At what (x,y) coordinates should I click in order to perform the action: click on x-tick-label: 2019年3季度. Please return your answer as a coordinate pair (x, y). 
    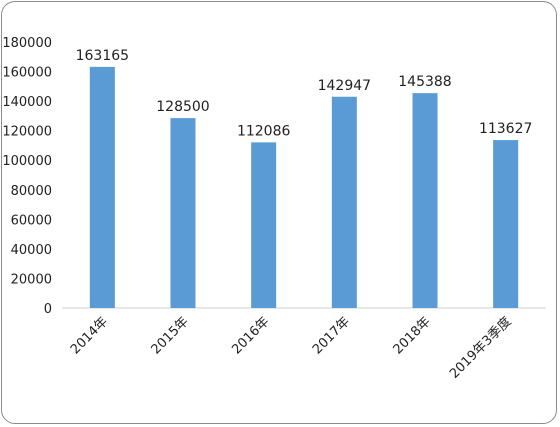
    Looking at the image, I should click on (480, 348).